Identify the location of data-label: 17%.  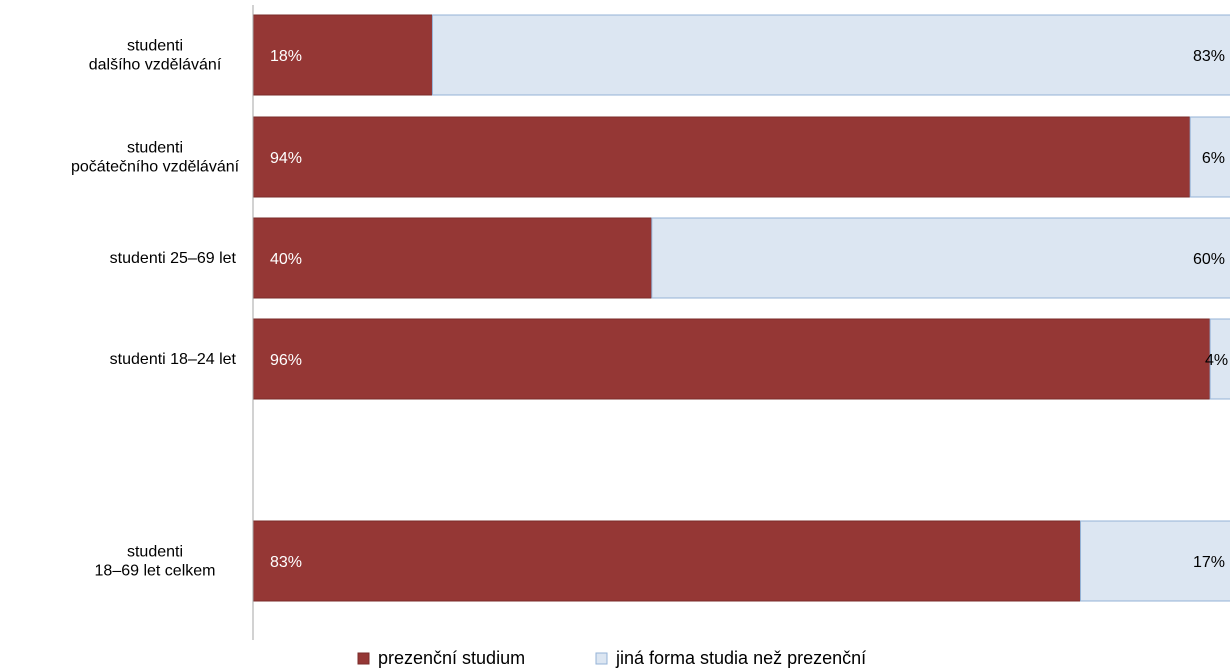
(1209, 562).